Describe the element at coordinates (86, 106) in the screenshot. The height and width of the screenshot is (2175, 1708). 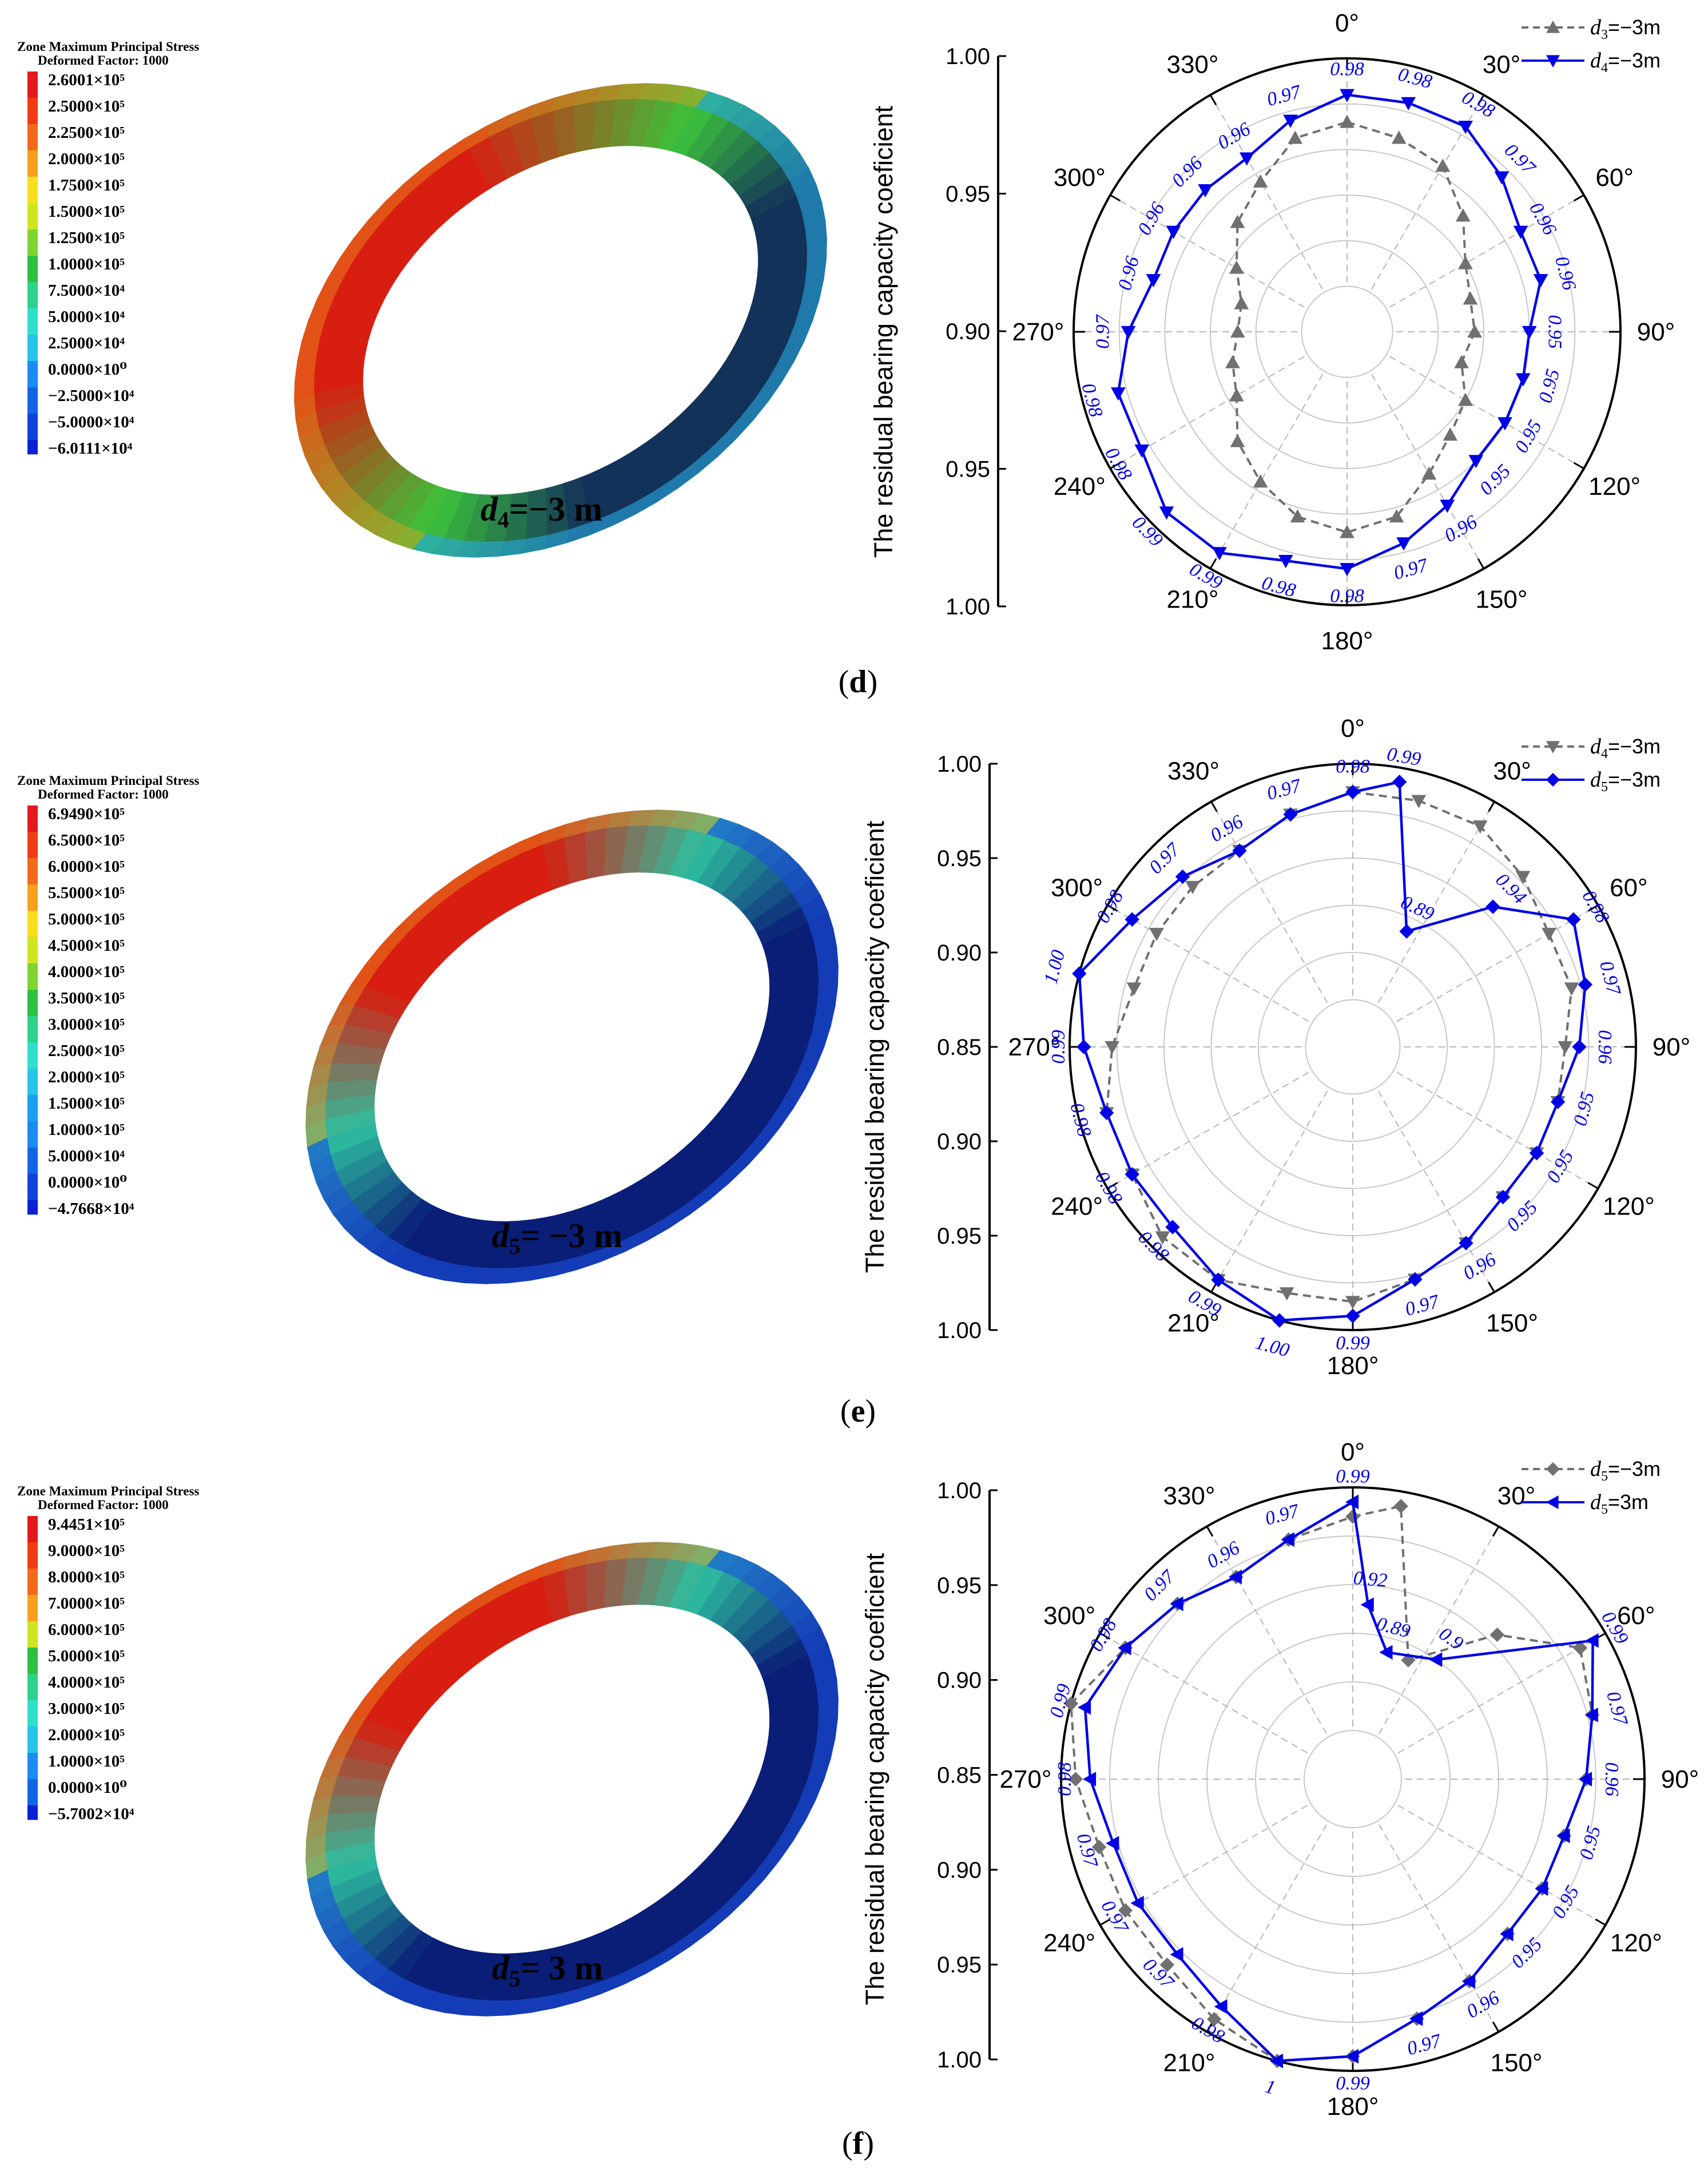
I see `legend-value: 2.5000×10⁵` at that location.